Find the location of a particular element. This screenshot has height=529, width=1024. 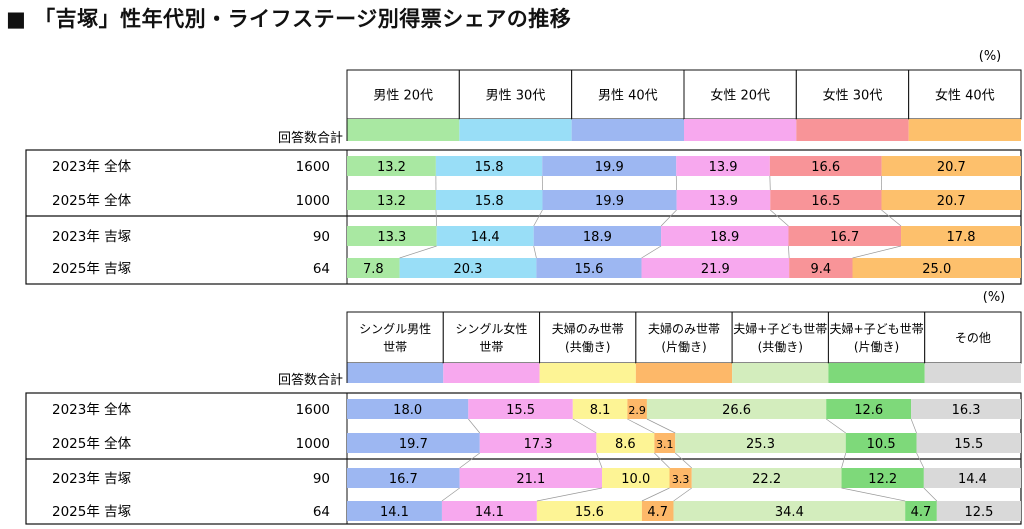

unit-label: (%) is located at coordinates (990, 56).